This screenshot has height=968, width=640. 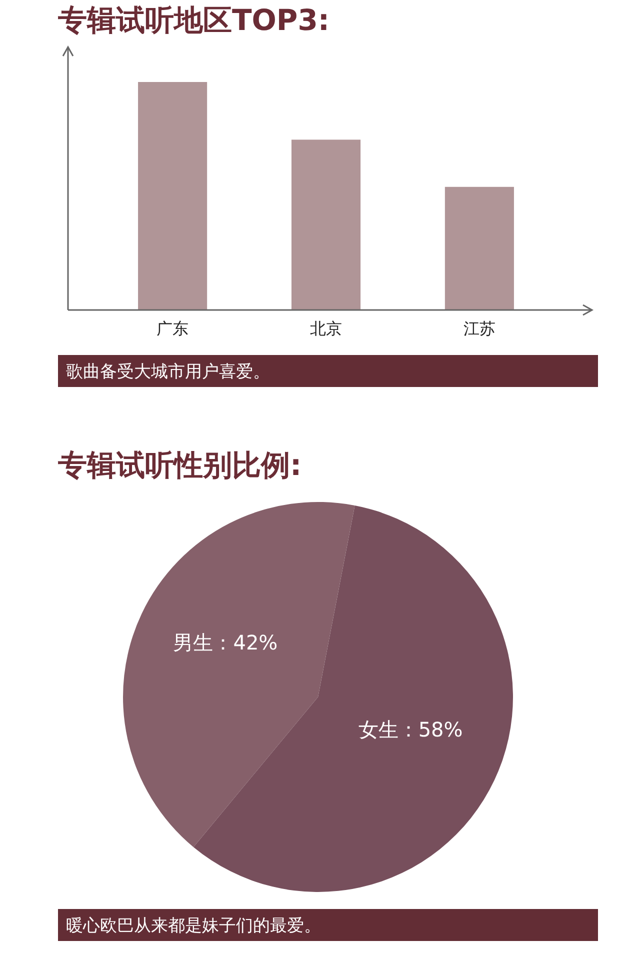 What do you see at coordinates (410, 730) in the screenshot?
I see `slice-label: 女生：58%` at bounding box center [410, 730].